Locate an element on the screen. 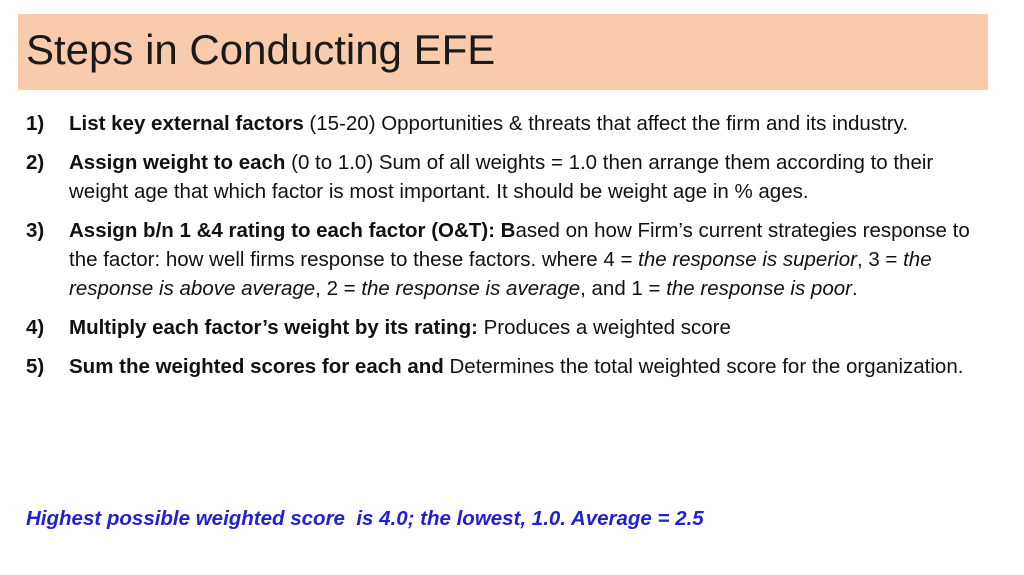 This screenshot has height=575, width=1024. title-bar: Steps in Conducting EFE is located at coordinates (503, 52).